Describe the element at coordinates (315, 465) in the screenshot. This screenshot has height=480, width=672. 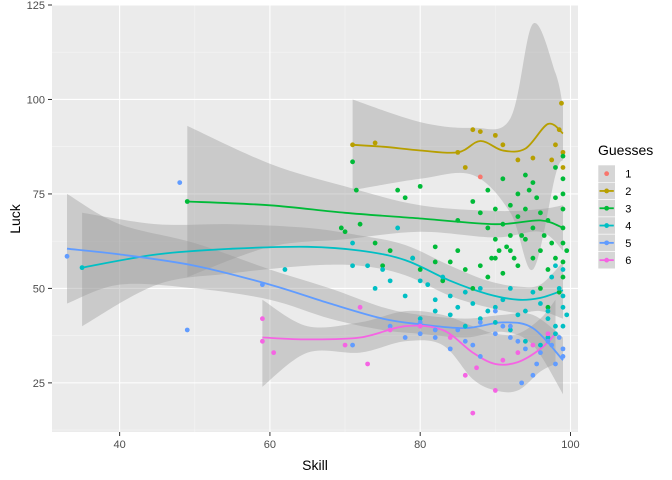
I see `x-axis-title: Skill` at that location.